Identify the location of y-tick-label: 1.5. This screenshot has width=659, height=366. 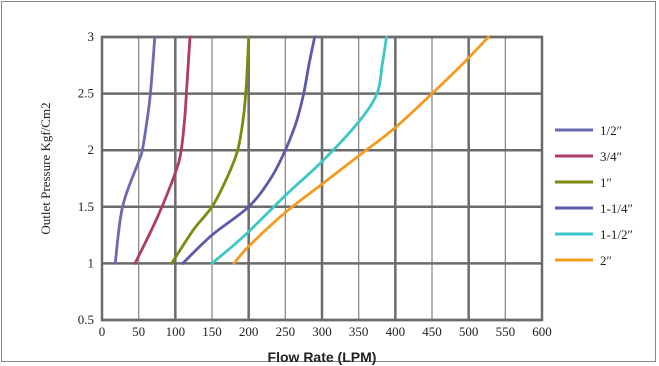
(86, 206).